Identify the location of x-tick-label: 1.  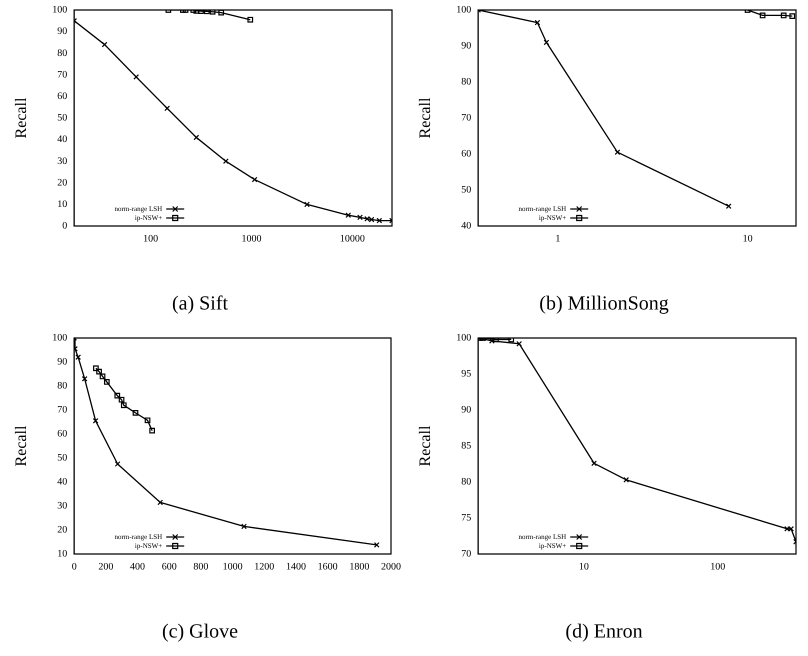
(557, 239).